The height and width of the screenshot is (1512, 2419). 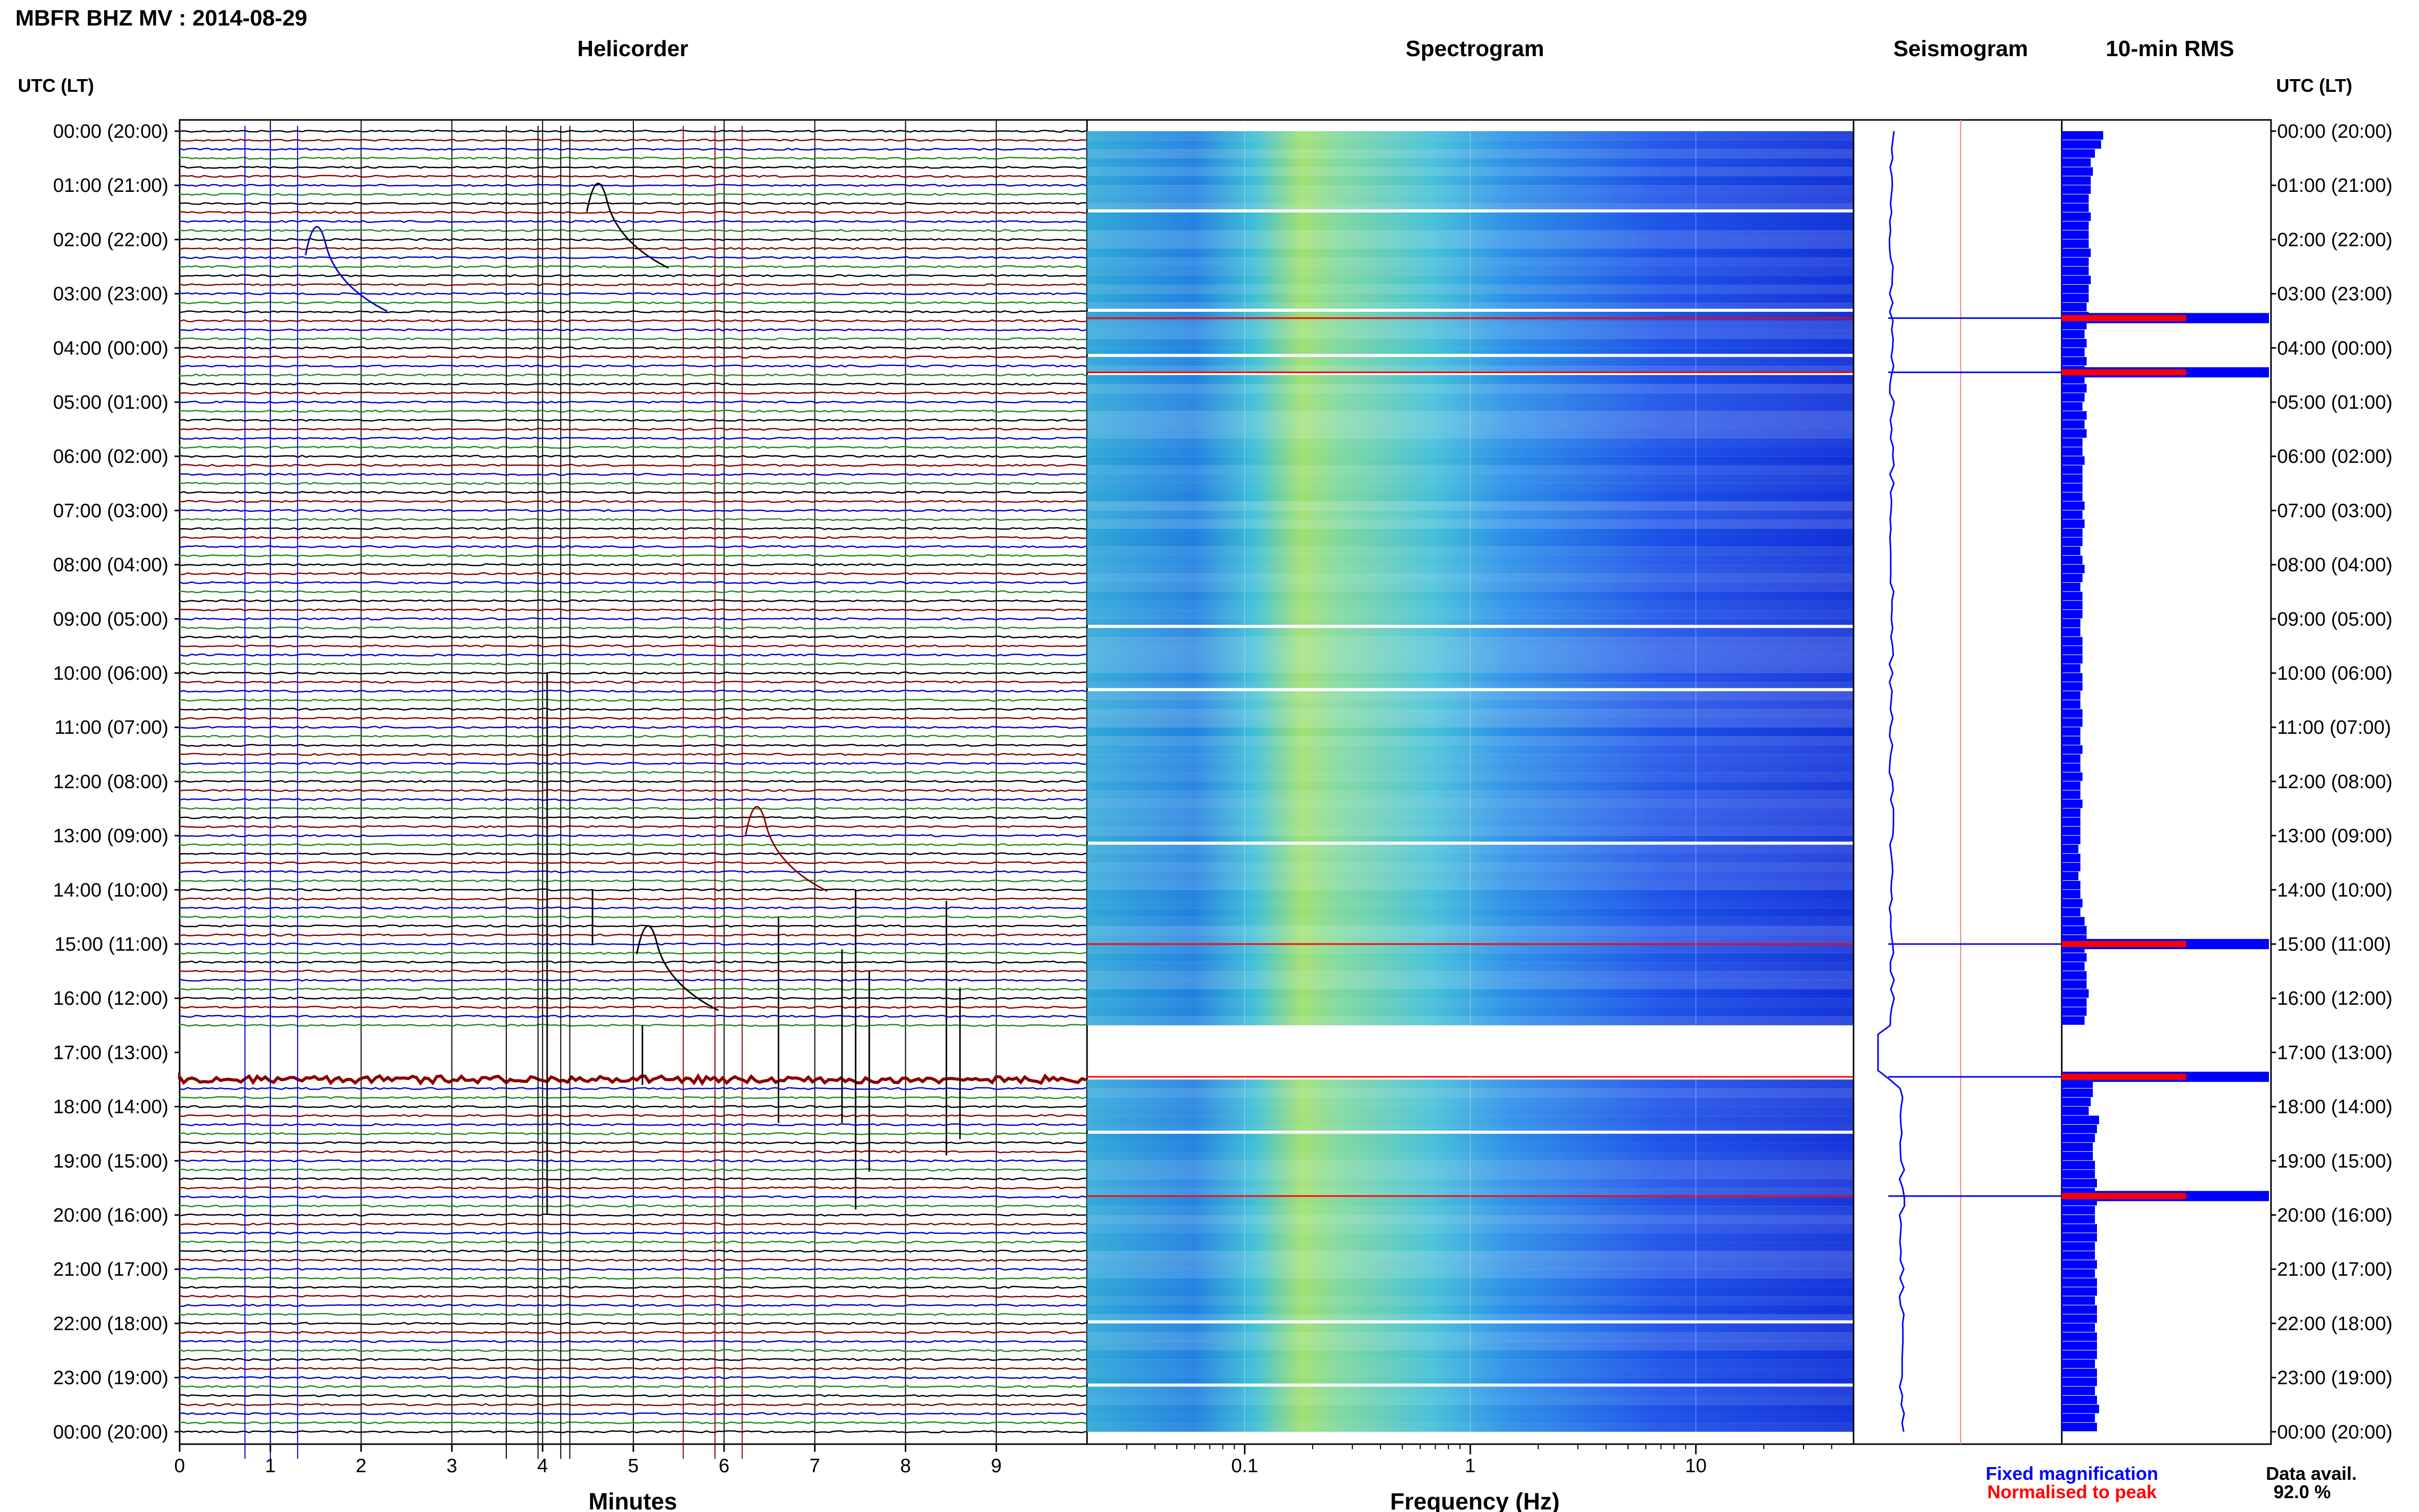 I want to click on seismogram-panel, so click(x=1958, y=782).